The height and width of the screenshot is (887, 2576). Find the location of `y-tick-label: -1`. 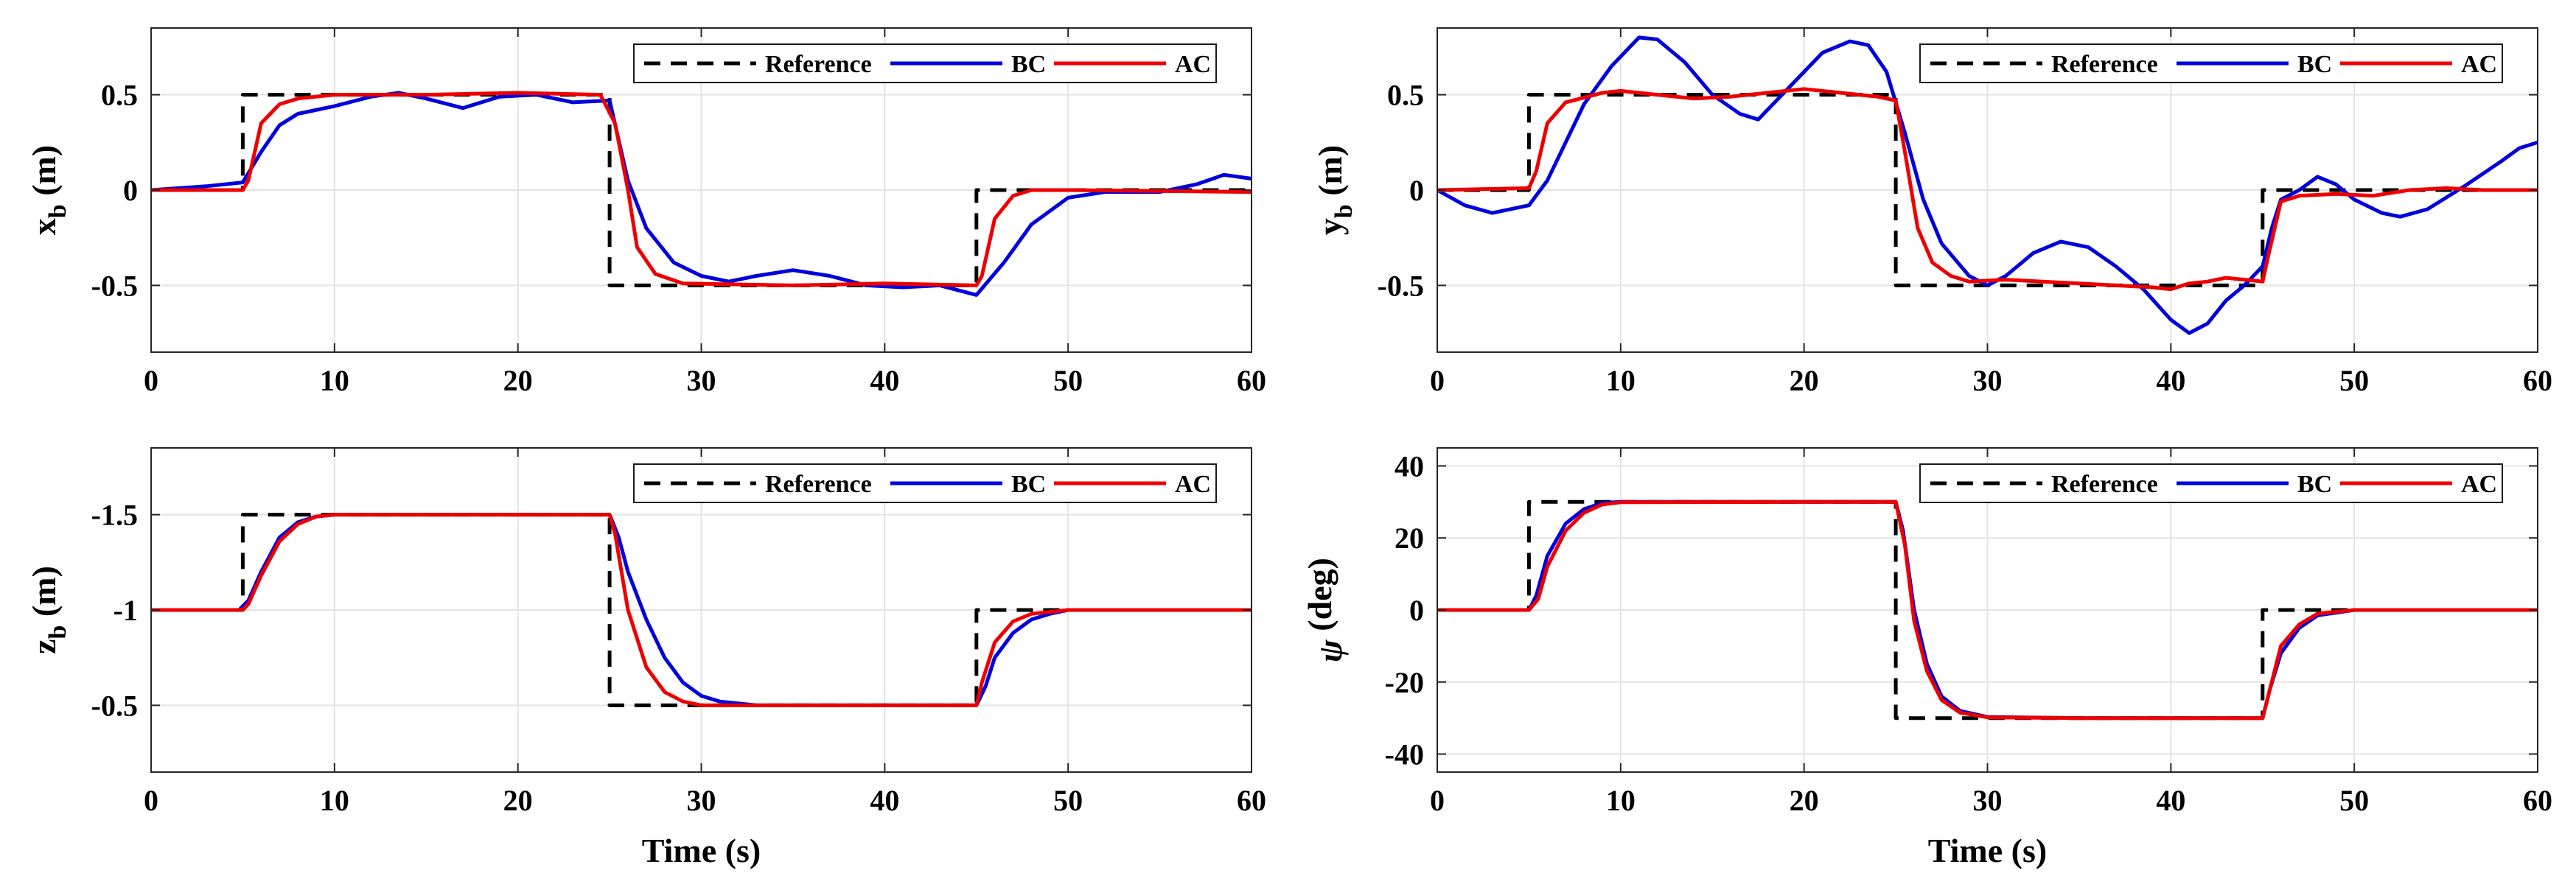

y-tick-label: -1 is located at coordinates (126, 610).